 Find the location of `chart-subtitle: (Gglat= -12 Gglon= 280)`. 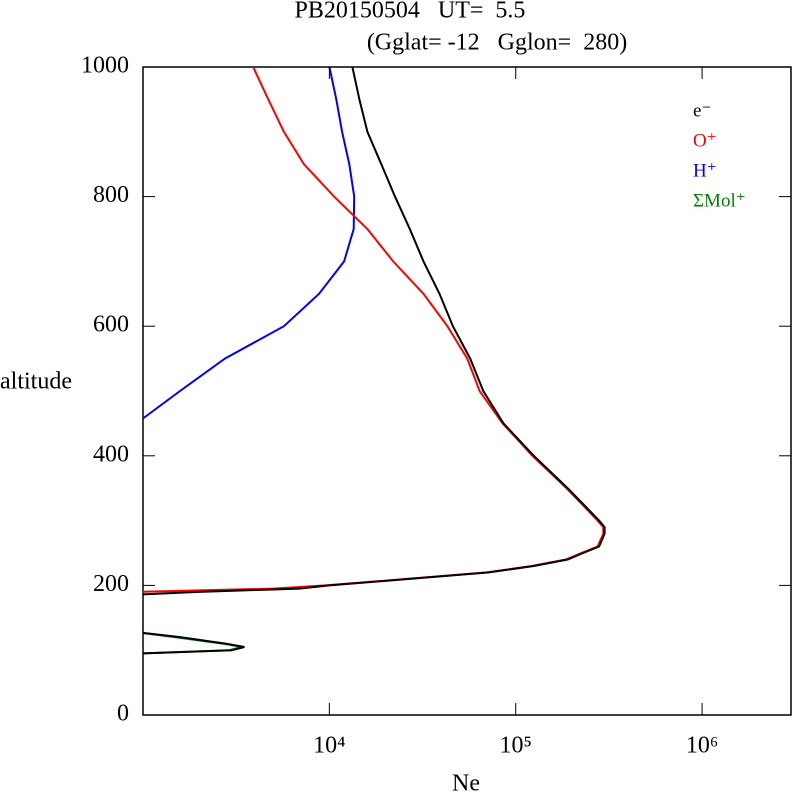

chart-subtitle: (Gglat= -12 Gglon= 280) is located at coordinates (497, 43).